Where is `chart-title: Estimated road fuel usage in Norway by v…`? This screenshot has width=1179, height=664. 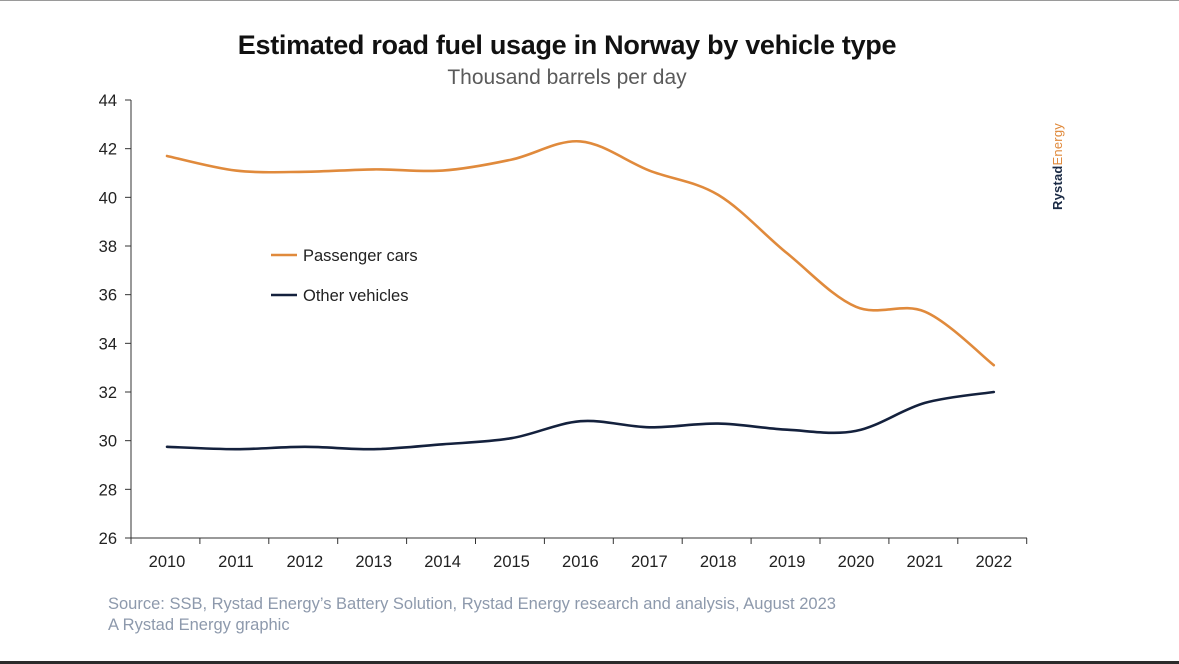
chart-title: Estimated road fuel usage in Norway by v… is located at coordinates (567, 45).